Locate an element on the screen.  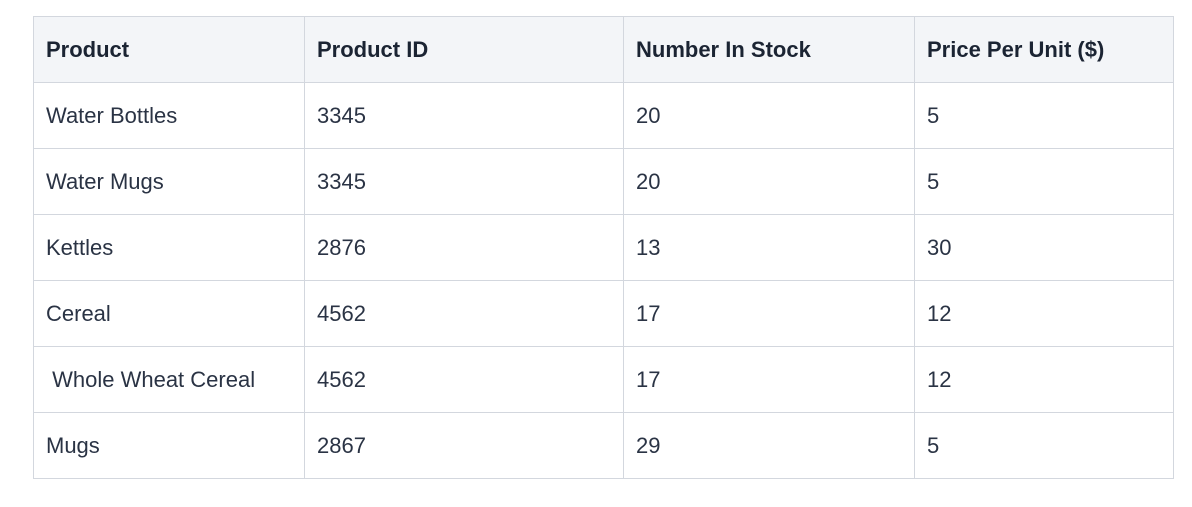
header-price-per-unit: Price Per Unit ($) is located at coordinates (1044, 49).